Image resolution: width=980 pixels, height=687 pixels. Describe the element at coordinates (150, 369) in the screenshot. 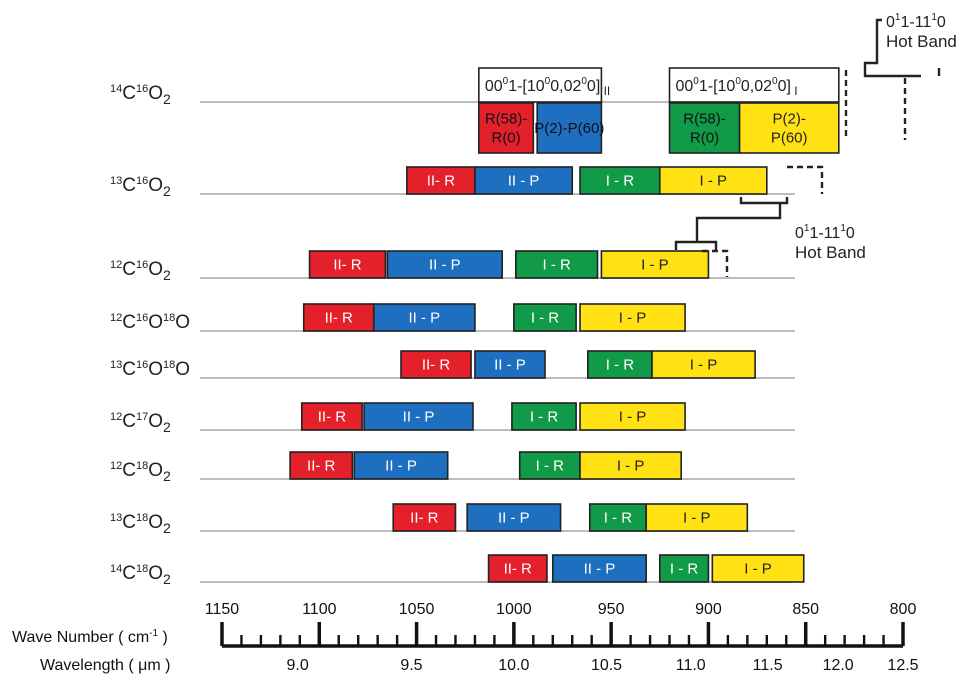

I see `isotopologue-label: 13C16O18O` at that location.